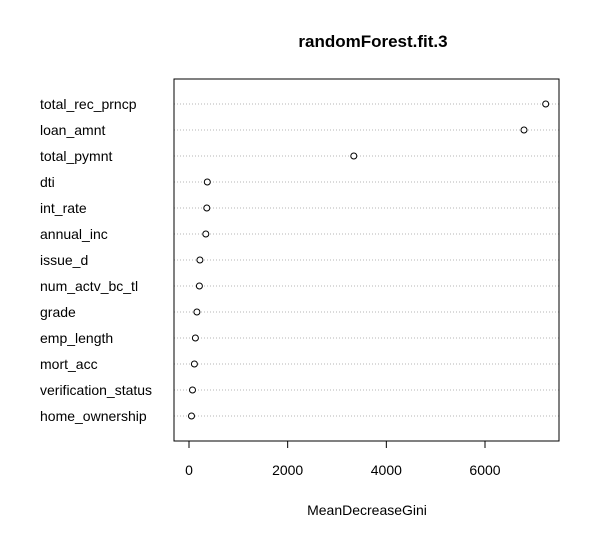  I want to click on category-label: total_pymnt, so click(76, 156).